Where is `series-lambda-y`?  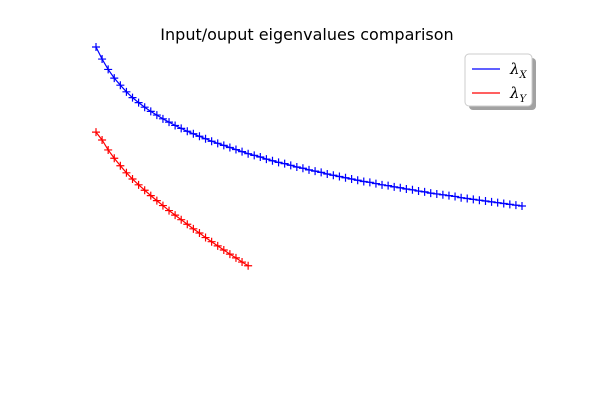
series-lambda-y is located at coordinates (172, 199).